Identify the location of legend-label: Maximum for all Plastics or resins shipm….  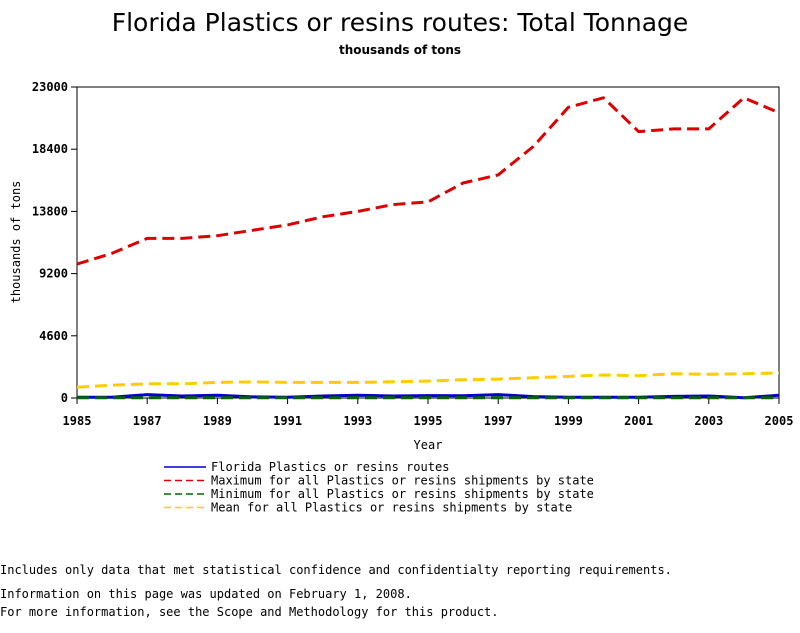
(402, 481).